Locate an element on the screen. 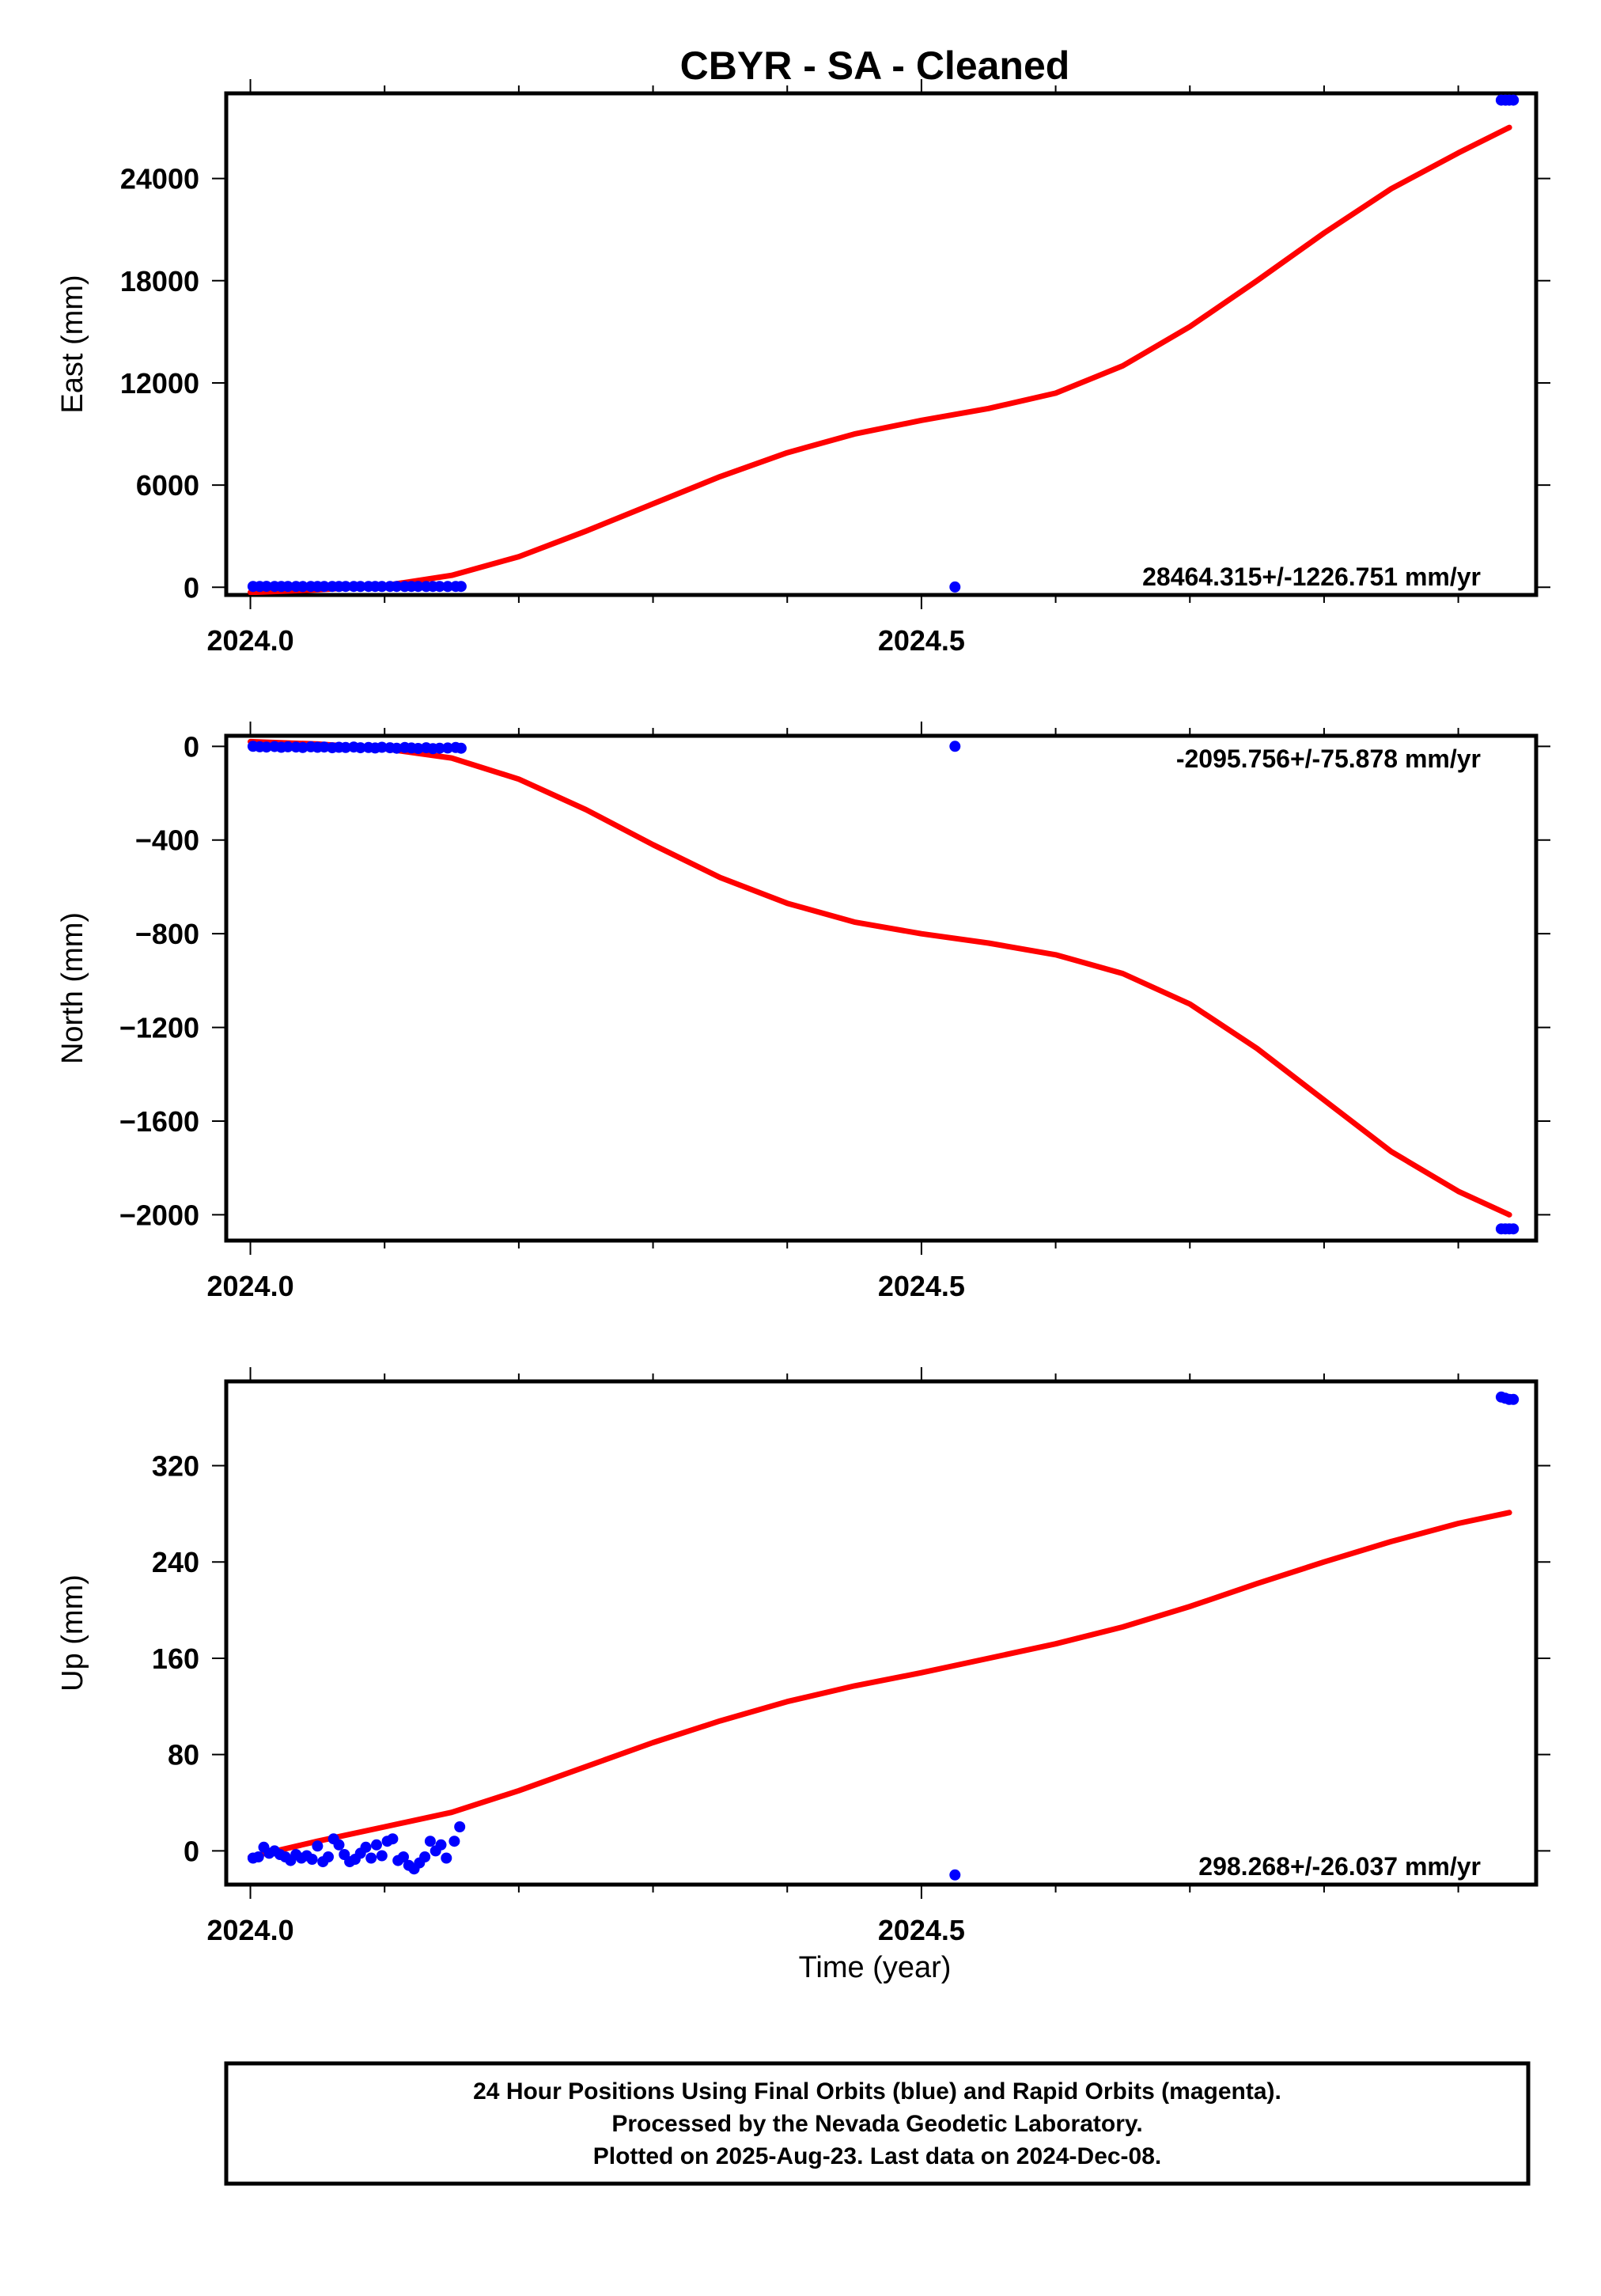  north-ytick-label: −800 is located at coordinates (167, 934).